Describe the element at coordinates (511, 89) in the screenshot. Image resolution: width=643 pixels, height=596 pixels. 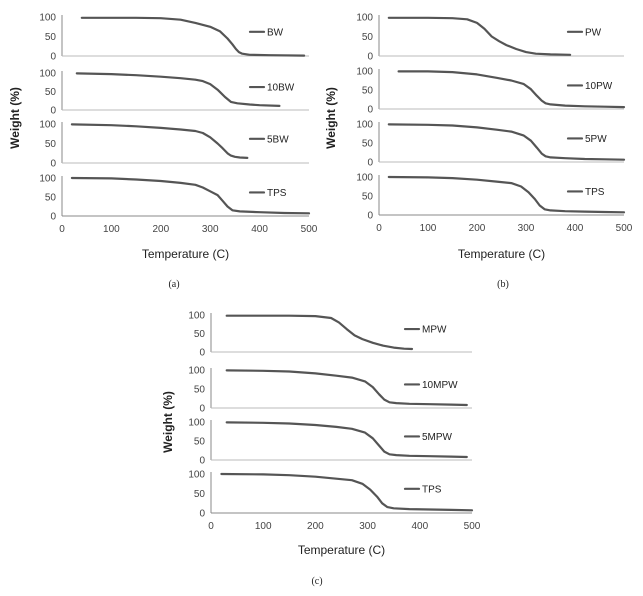
I see `series-line-10pw` at that location.